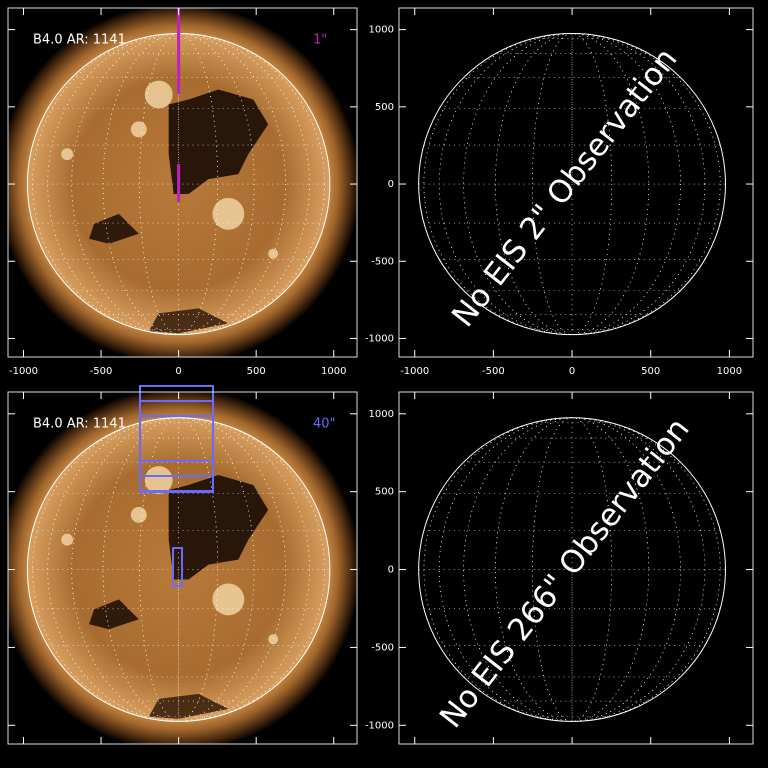  I want to click on annotation: No EIS 2" Observation, so click(564, 187).